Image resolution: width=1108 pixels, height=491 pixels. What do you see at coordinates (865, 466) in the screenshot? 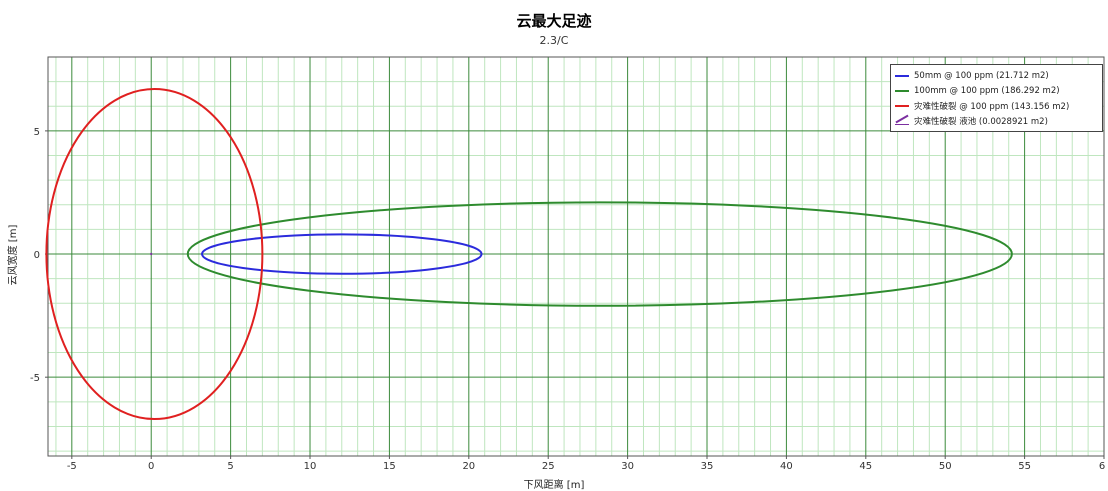
I see `x-tick-label: 45` at bounding box center [865, 466].